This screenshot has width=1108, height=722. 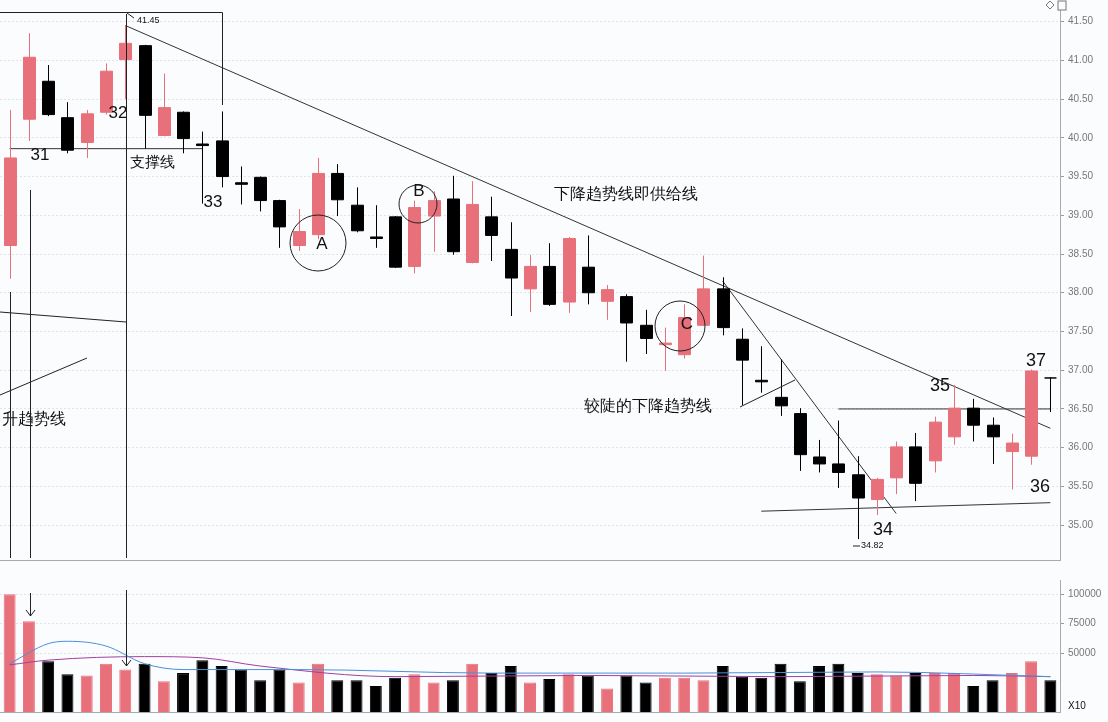 What do you see at coordinates (322, 243) in the screenshot?
I see `annotation: A` at bounding box center [322, 243].